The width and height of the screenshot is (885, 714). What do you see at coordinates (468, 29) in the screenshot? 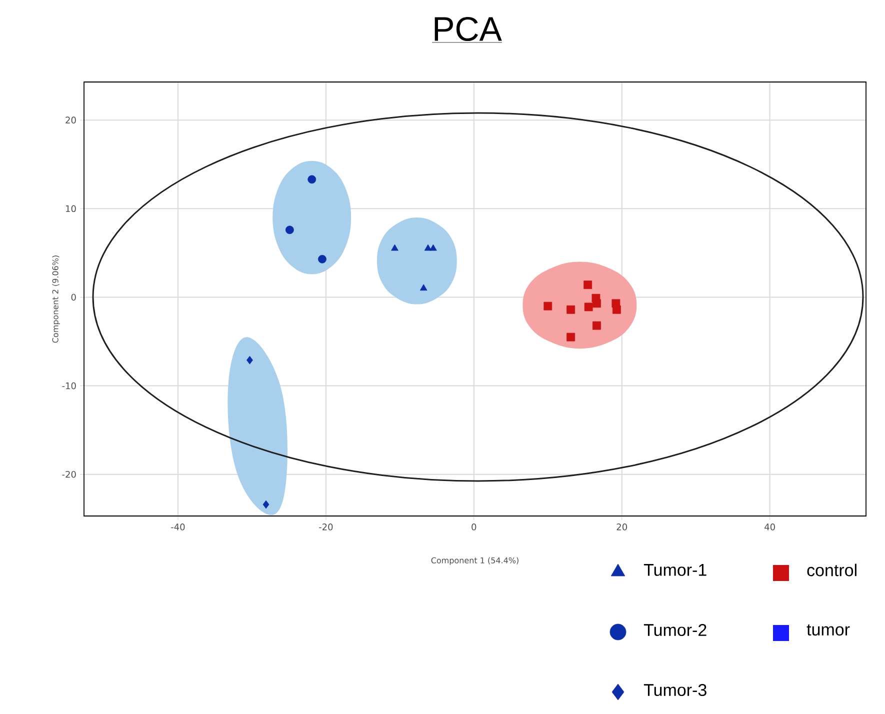
I see `chart-title: PCA` at bounding box center [468, 29].